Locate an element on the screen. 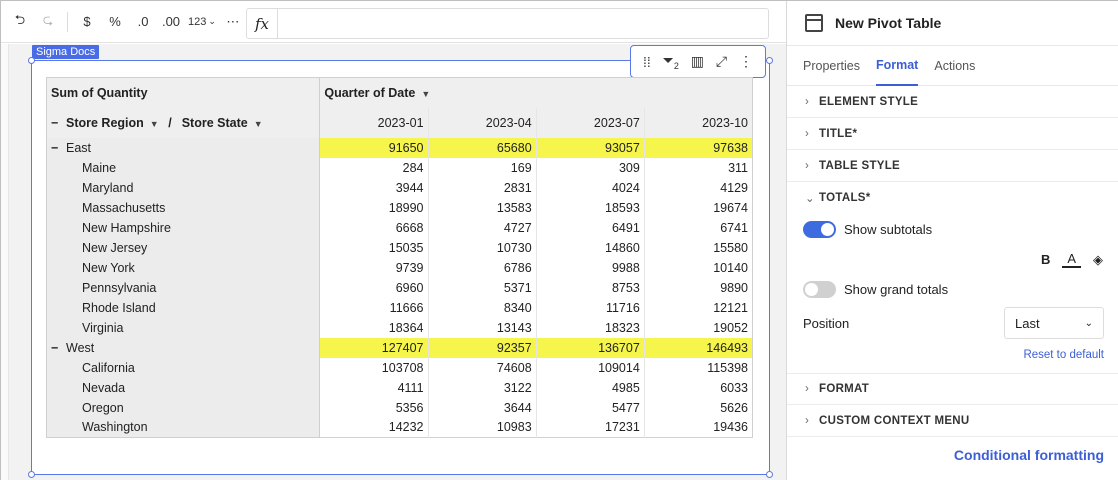 This screenshot has height=480, width=1118. element-name-tag: Sigma Docs is located at coordinates (66, 52).